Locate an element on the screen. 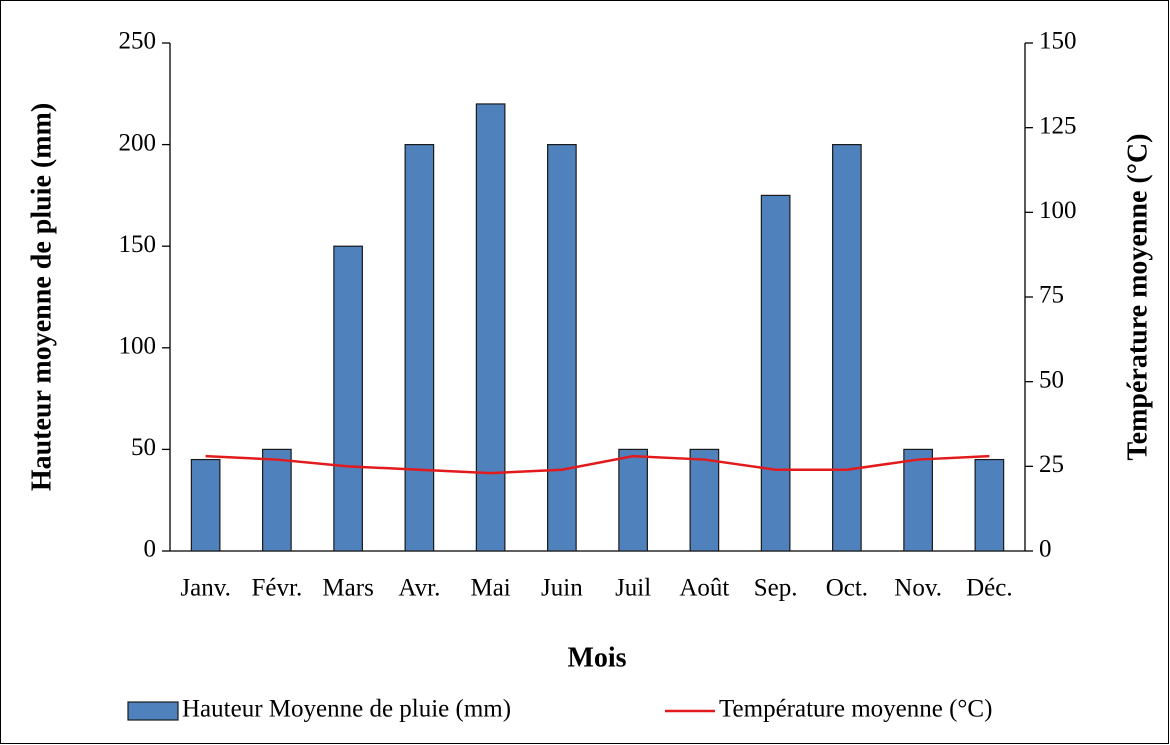  y-axis-title: Hauteur moyenne de pluie (mm) is located at coordinates (41, 297).